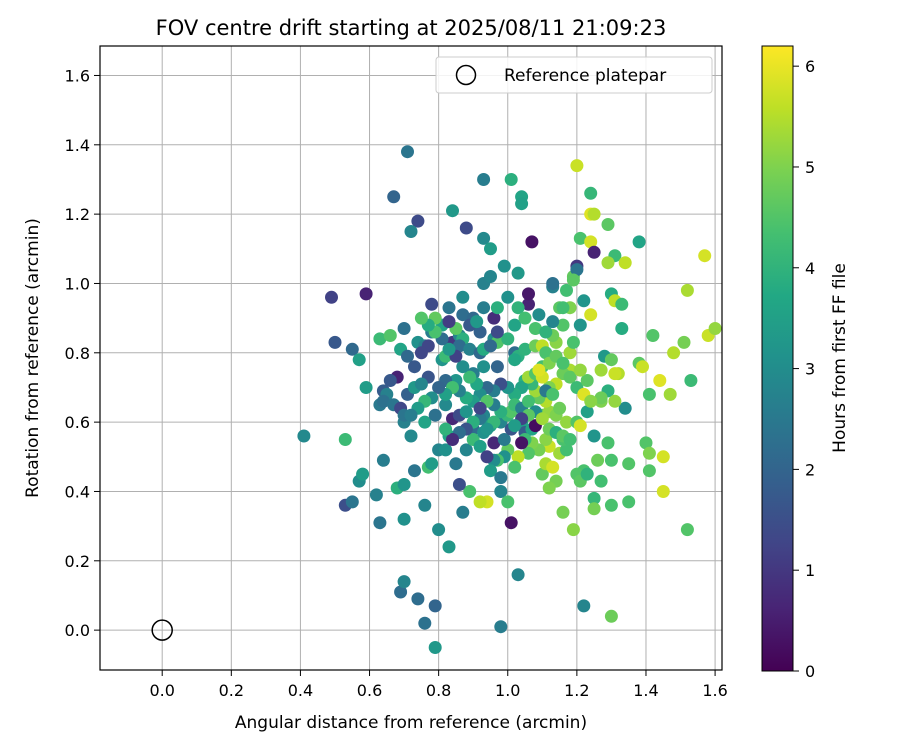 The width and height of the screenshot is (900, 754). I want to click on y-tick-label: 0.8, so click(77, 353).